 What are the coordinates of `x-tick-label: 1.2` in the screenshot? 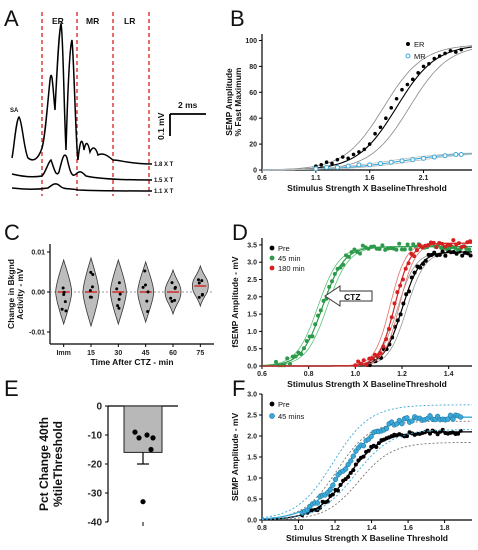 It's located at (402, 374).